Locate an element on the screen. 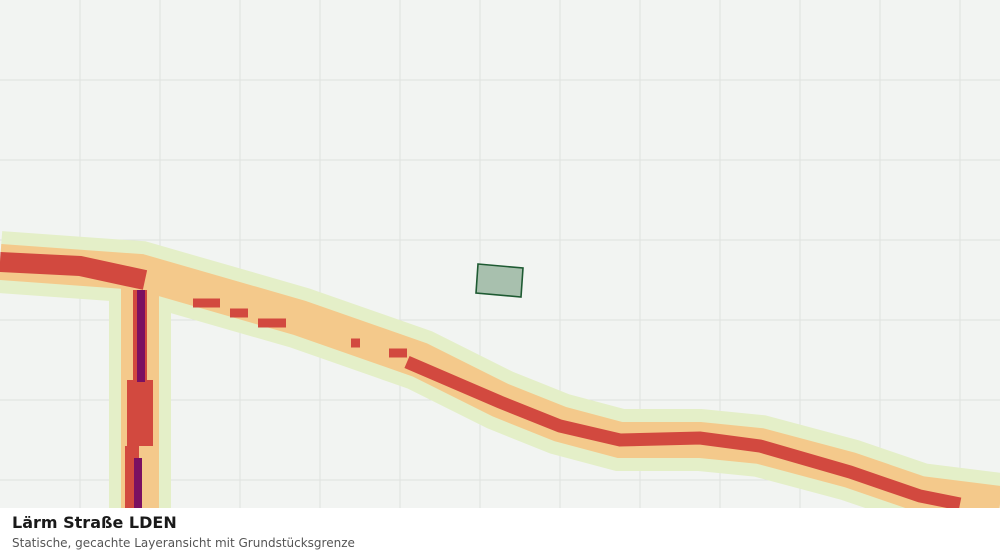  noise-zone-very-high is located at coordinates (139, 399).